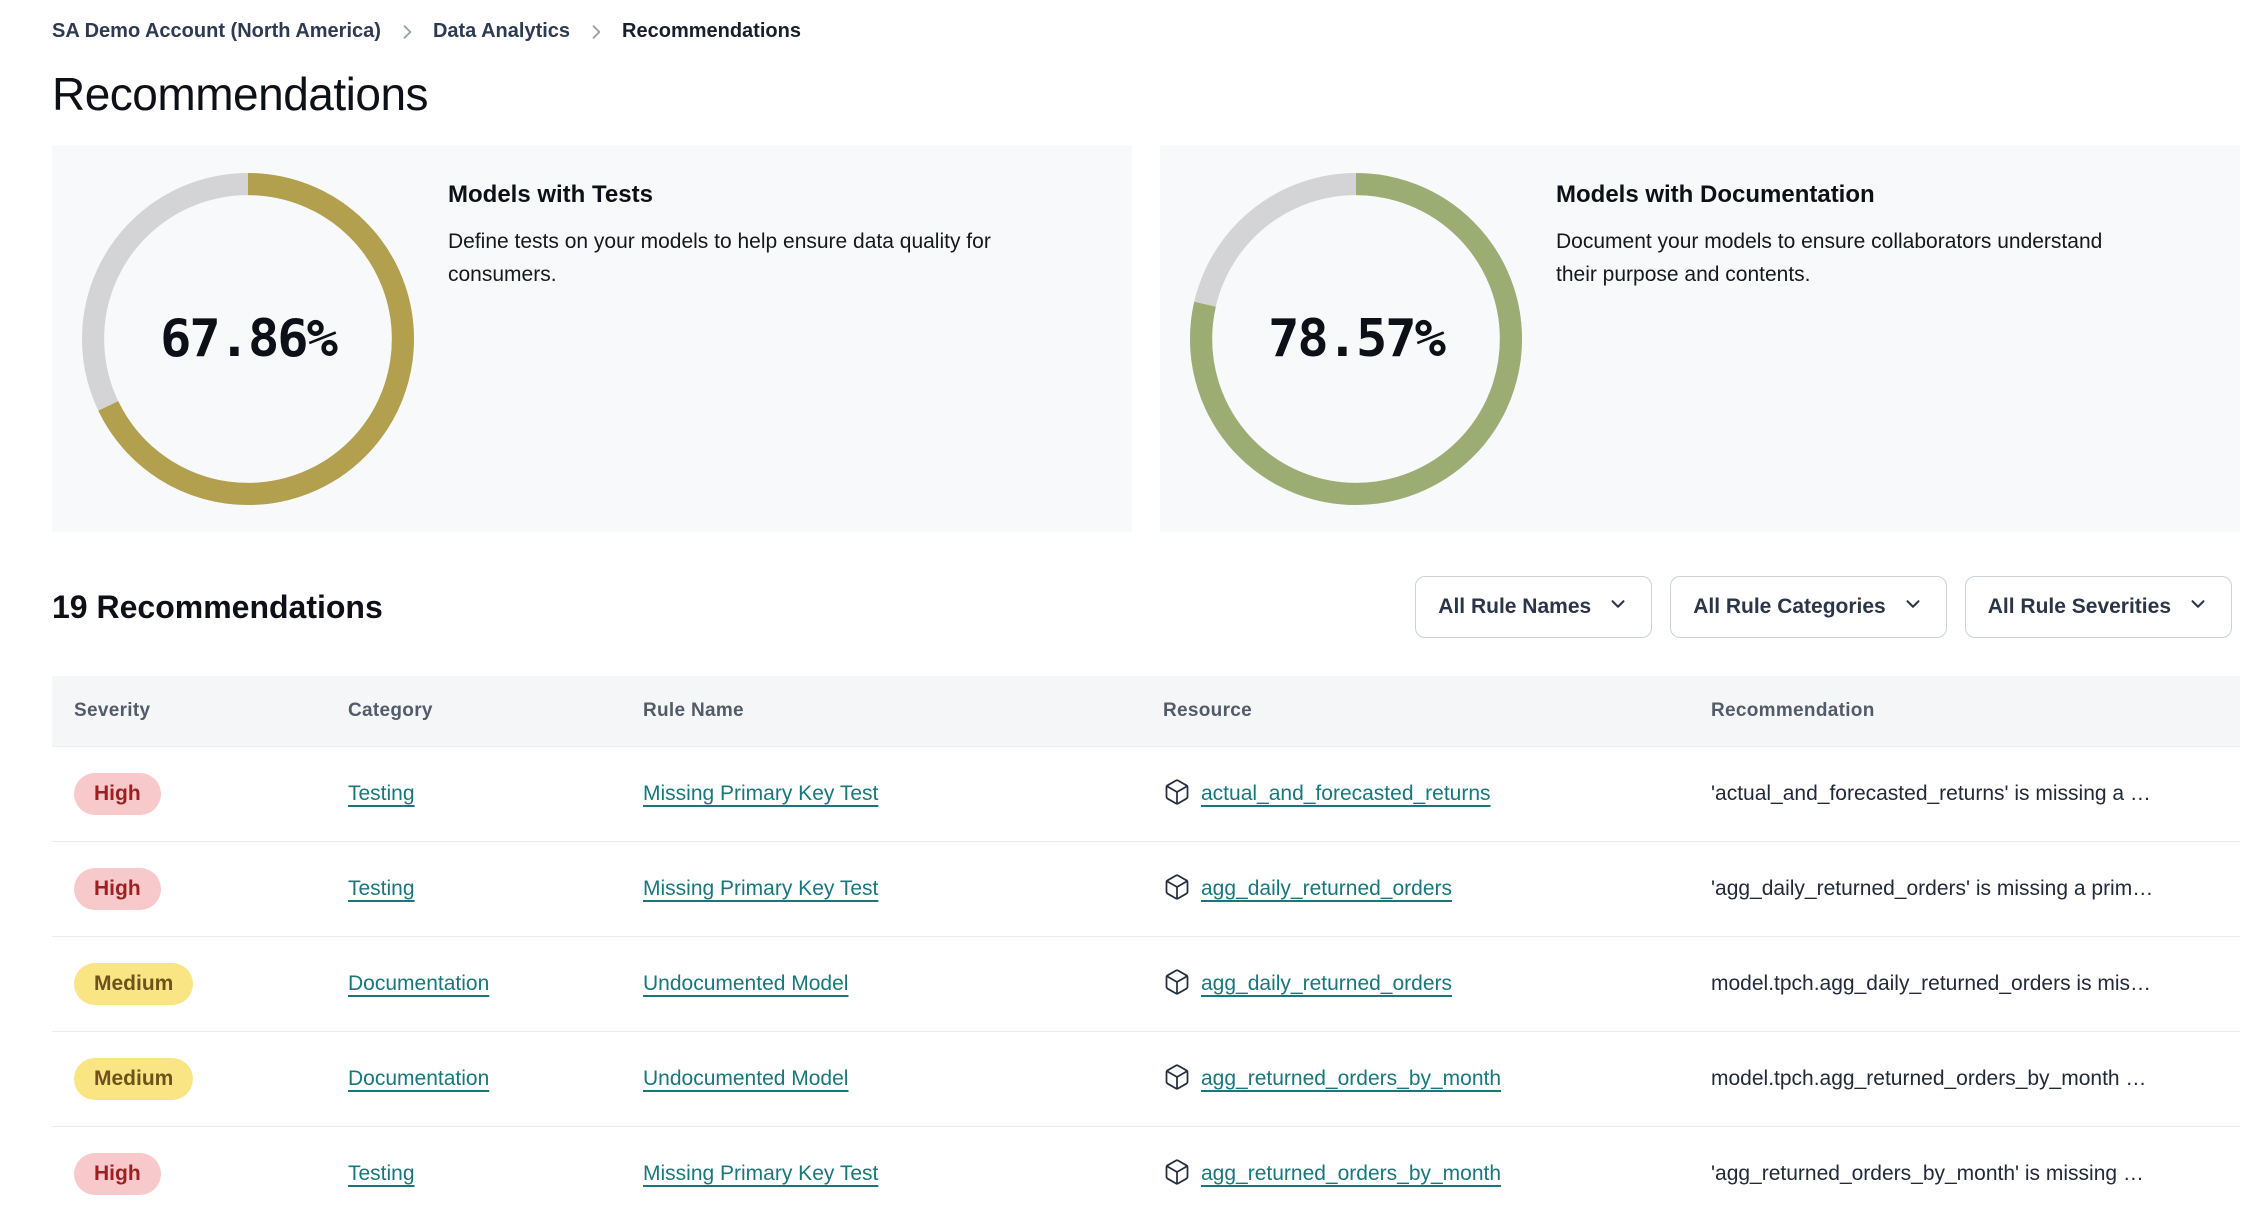 The width and height of the screenshot is (2248, 1221). Describe the element at coordinates (1793, 710) in the screenshot. I see `column-header-recommendation: Recommendation` at that location.